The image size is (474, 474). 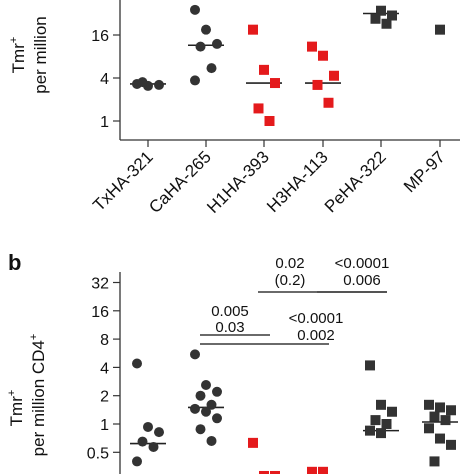 What do you see at coordinates (98, 453) in the screenshot?
I see `panel-b-y-tick-label: 0.5` at bounding box center [98, 453].